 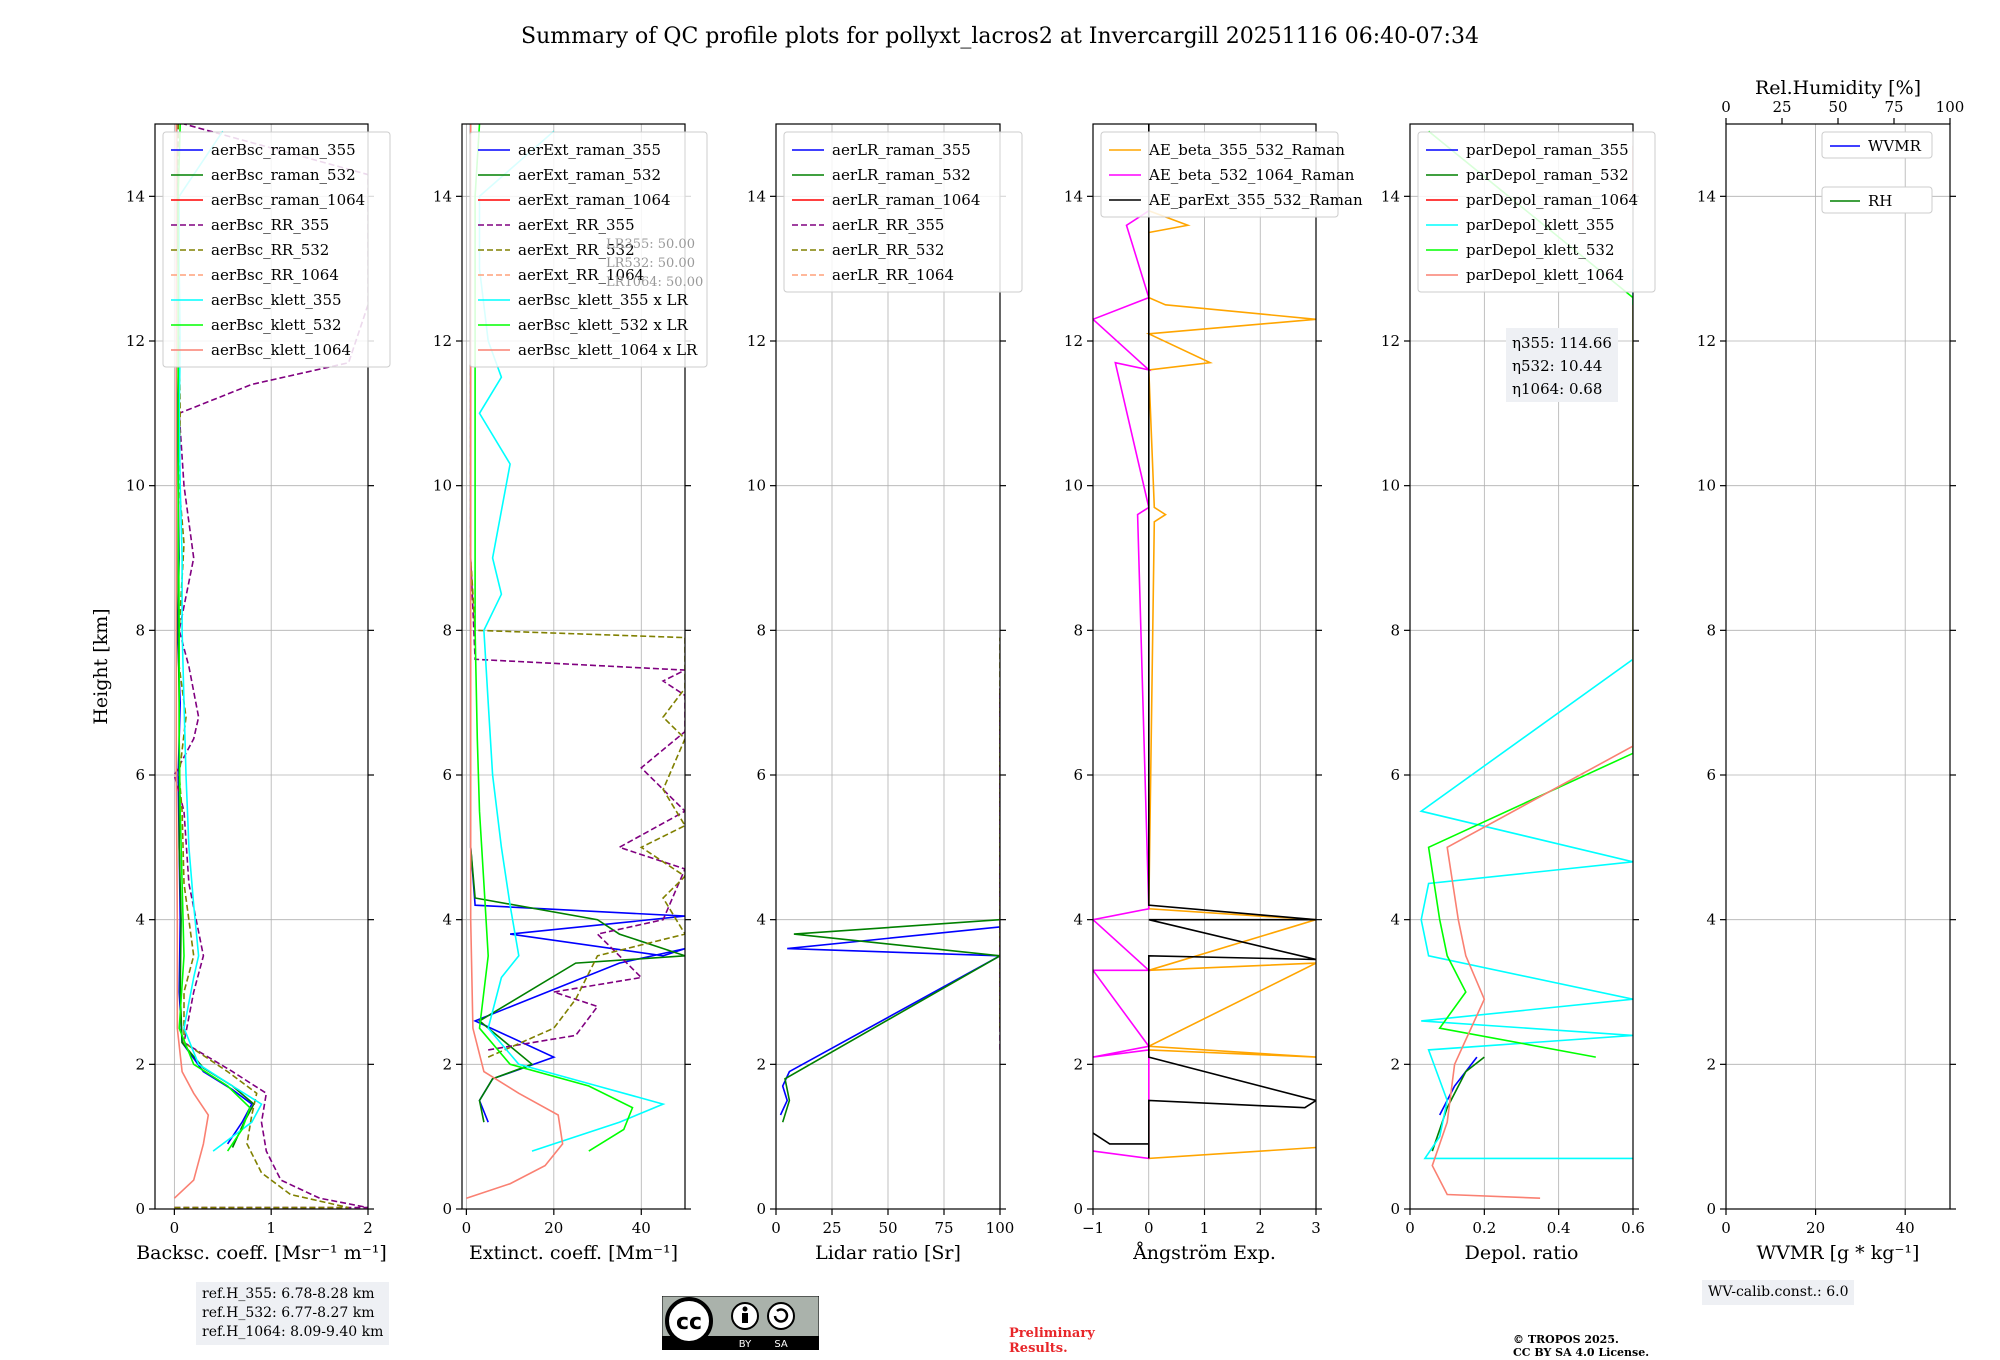 I want to click on backscatter-ytick-label: 12, so click(x=135, y=341).